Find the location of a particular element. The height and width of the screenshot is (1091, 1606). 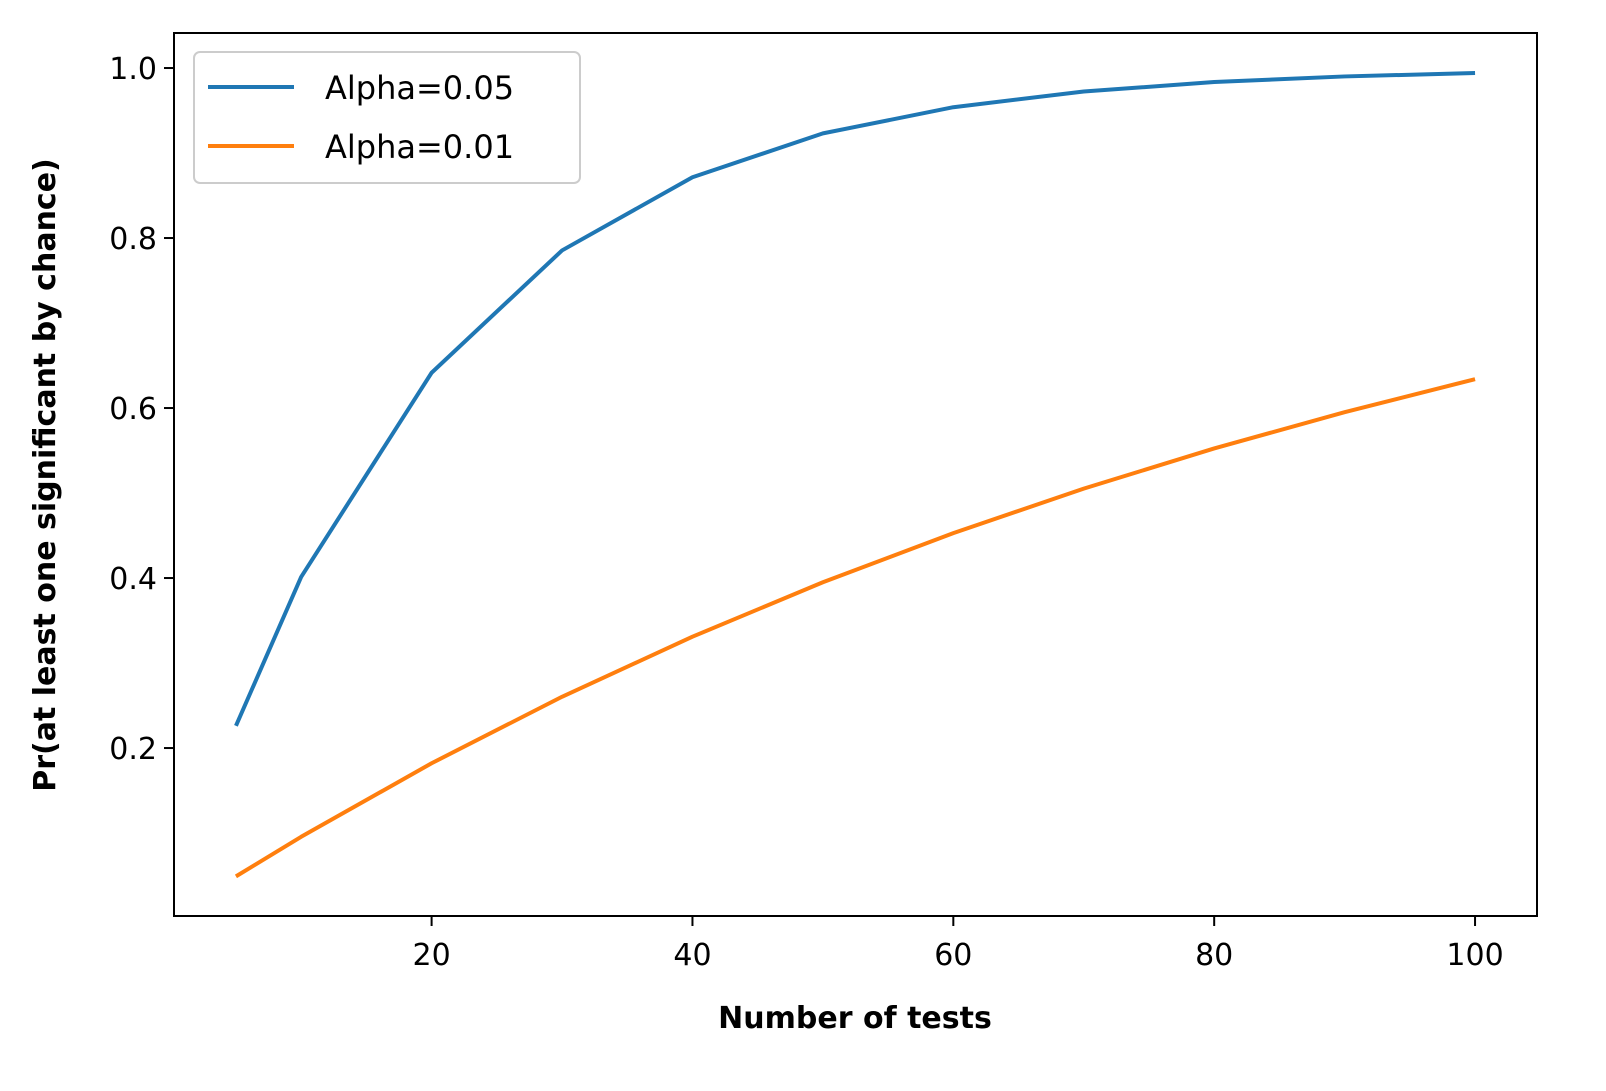

y-tick-label: 0.4 is located at coordinates (133, 579).